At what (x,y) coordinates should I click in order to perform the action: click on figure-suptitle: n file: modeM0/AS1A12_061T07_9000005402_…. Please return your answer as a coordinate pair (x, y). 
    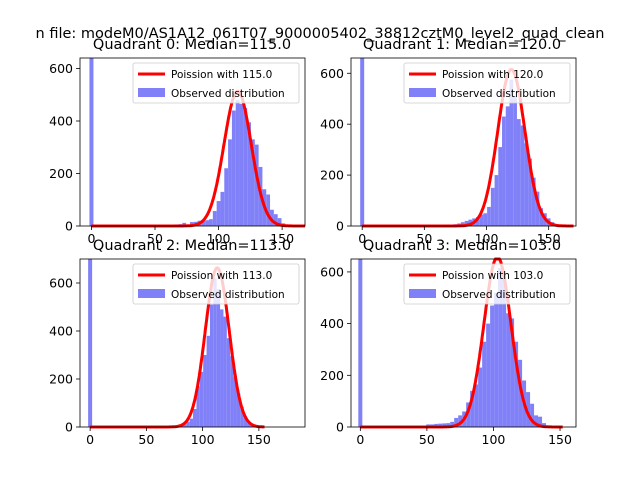
    Looking at the image, I should click on (320, 34).